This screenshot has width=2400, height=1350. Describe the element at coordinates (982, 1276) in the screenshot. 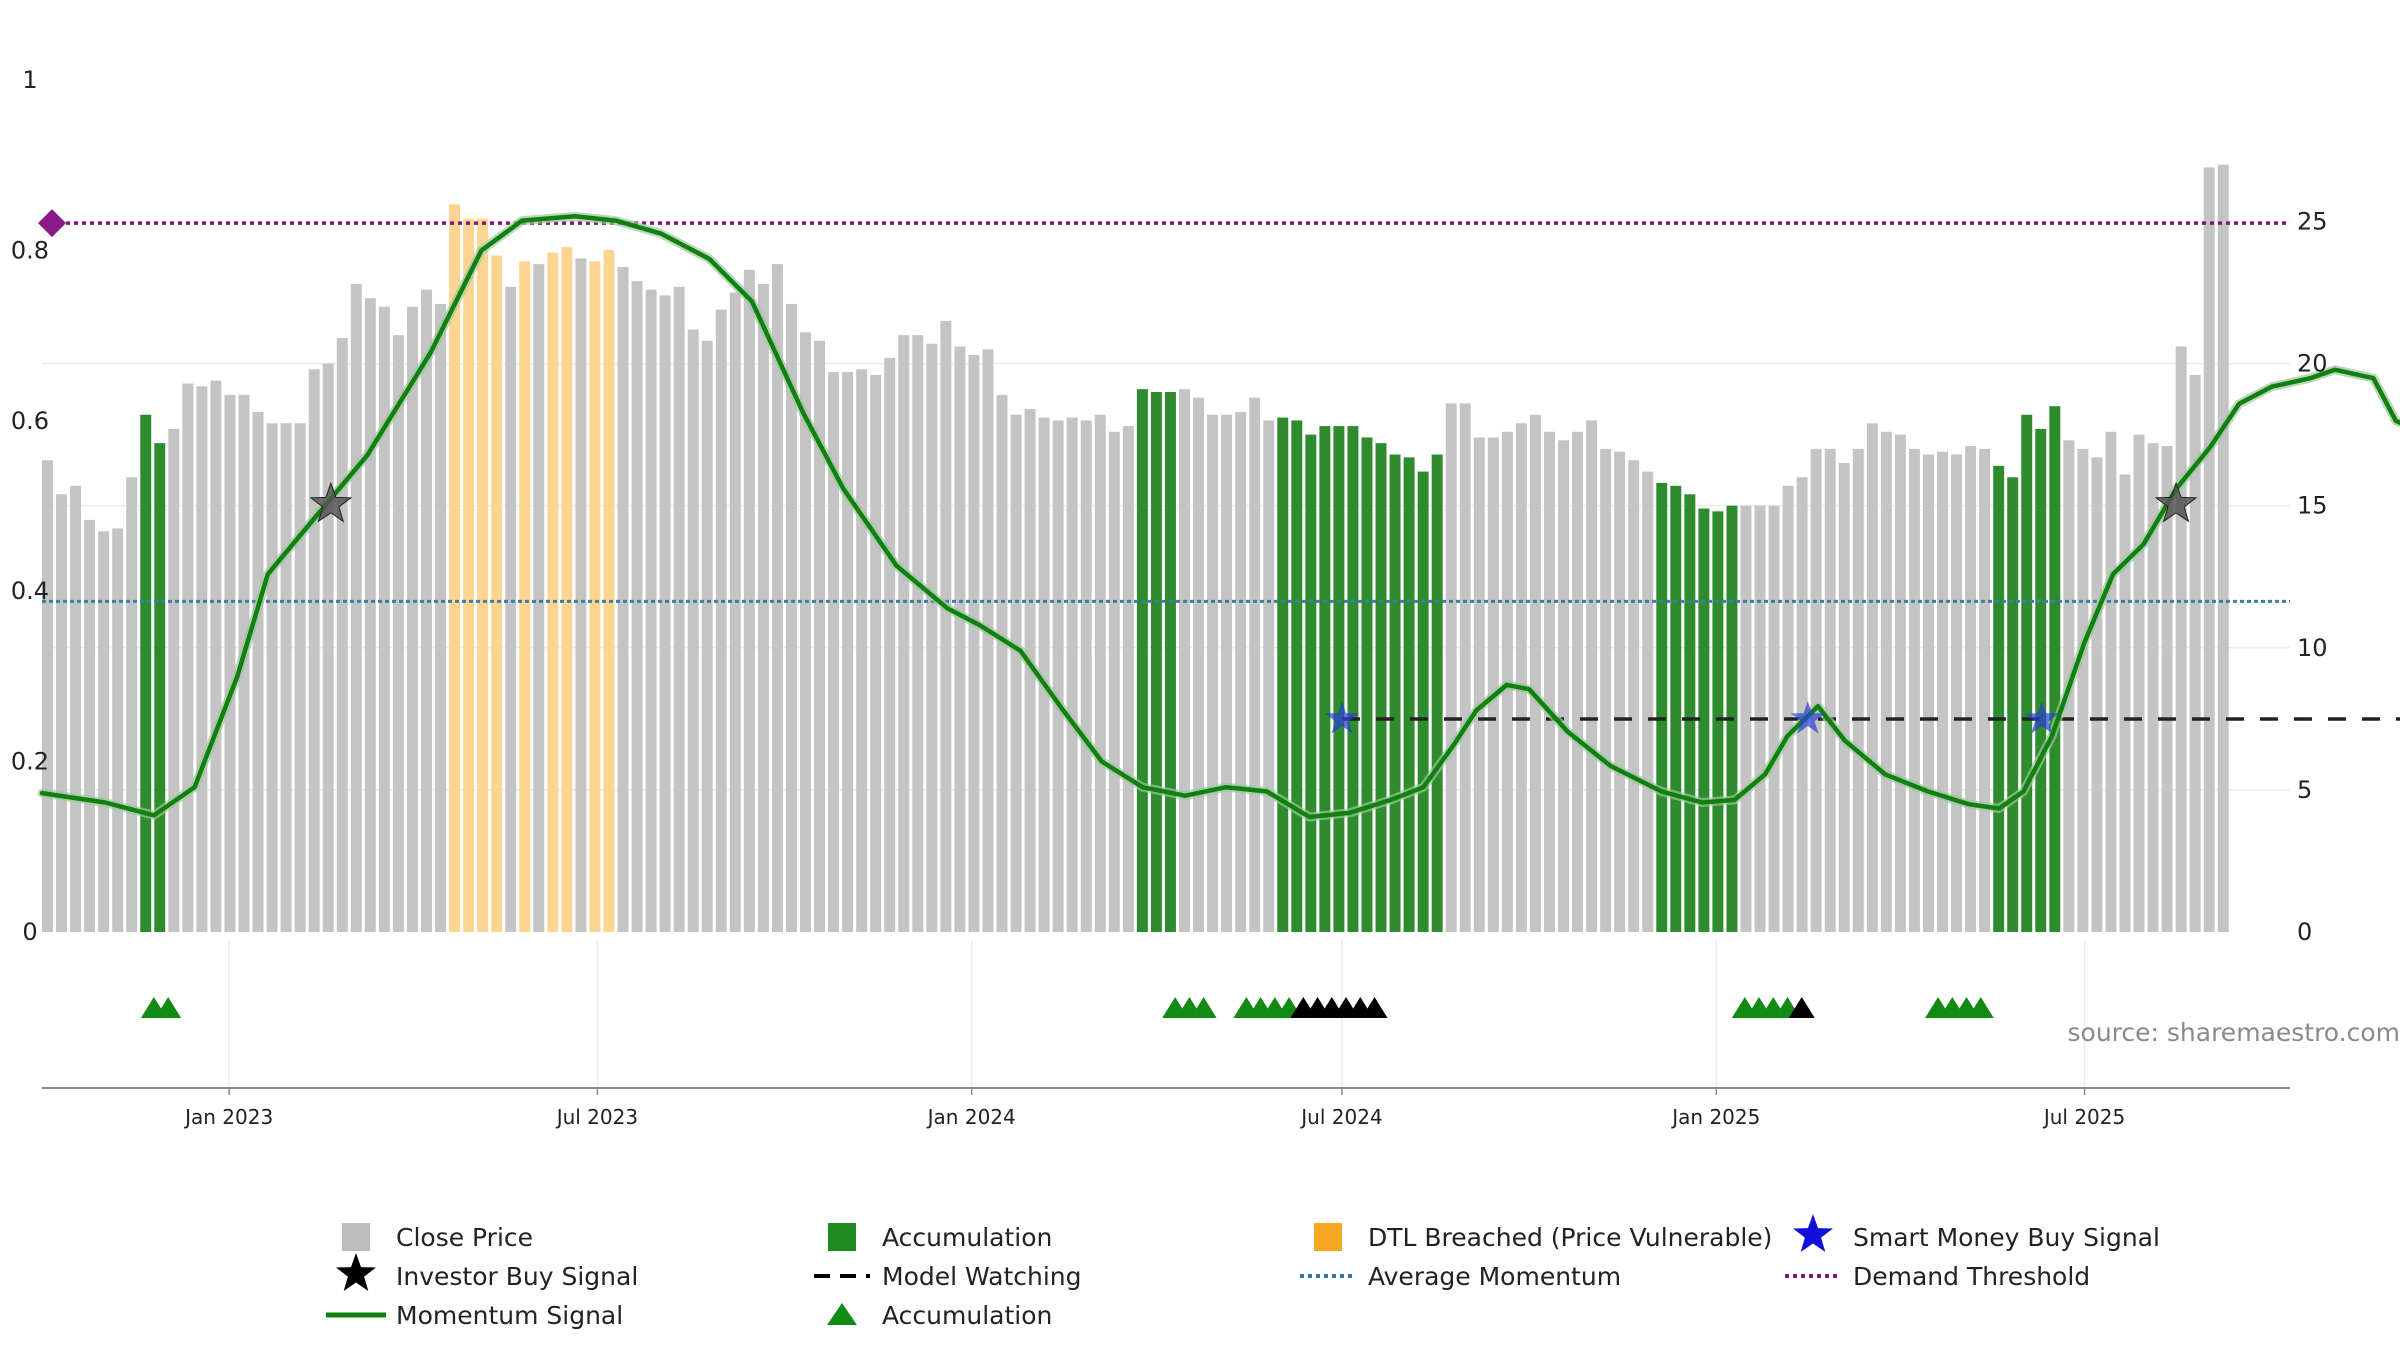

I see `legend-label: Model Watching` at that location.